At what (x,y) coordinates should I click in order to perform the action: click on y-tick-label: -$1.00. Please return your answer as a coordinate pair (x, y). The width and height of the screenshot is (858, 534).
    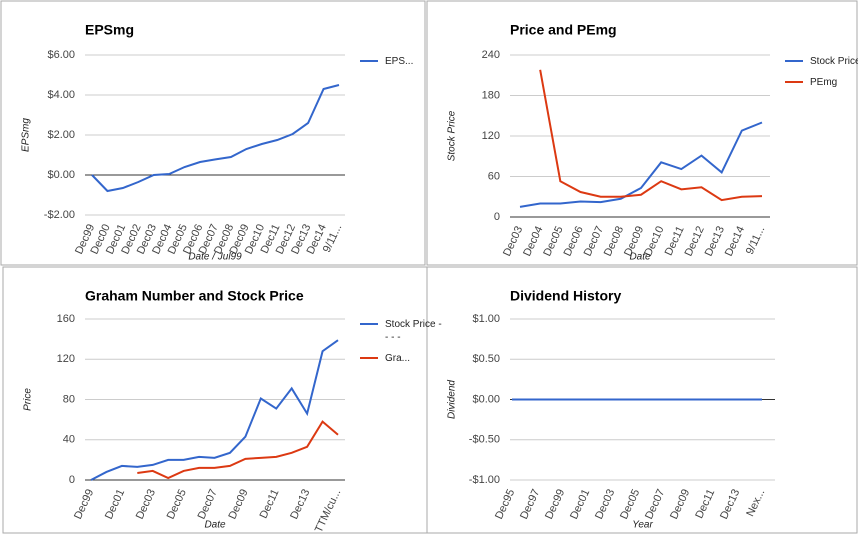
    Looking at the image, I should click on (484, 480).